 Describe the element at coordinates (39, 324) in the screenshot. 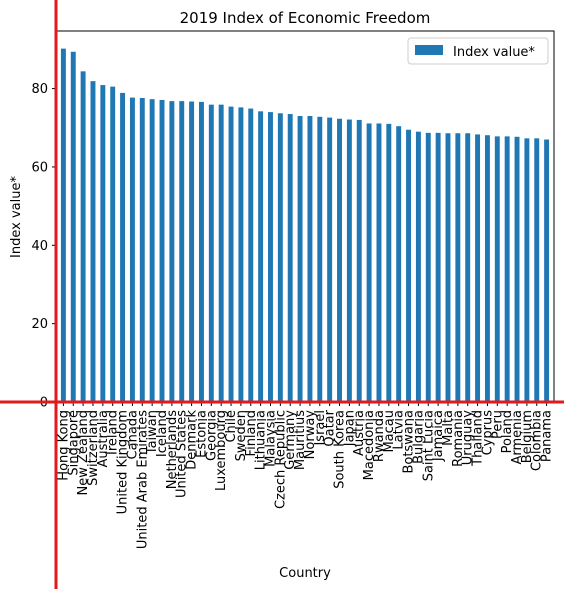

I see `y-tick-label: 20` at that location.